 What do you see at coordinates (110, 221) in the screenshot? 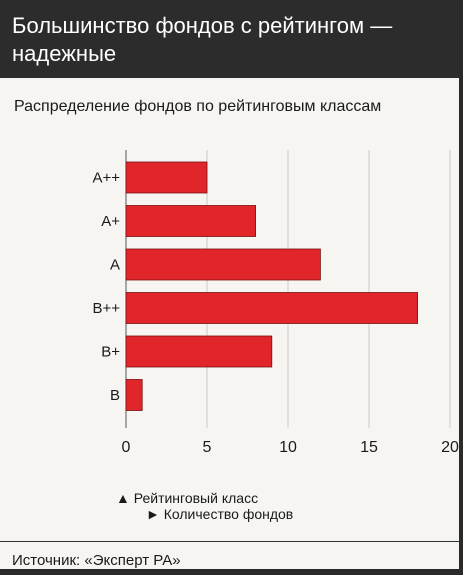
I see `y-tick-label: A+` at bounding box center [110, 221].